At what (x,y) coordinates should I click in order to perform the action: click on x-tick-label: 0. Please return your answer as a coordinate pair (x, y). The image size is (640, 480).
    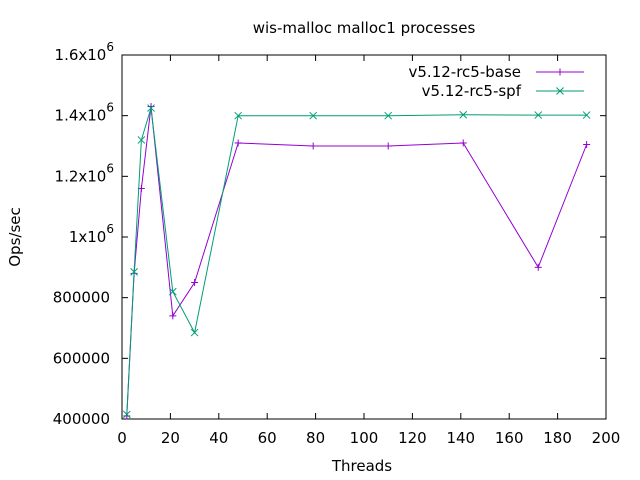
    Looking at the image, I should click on (122, 438).